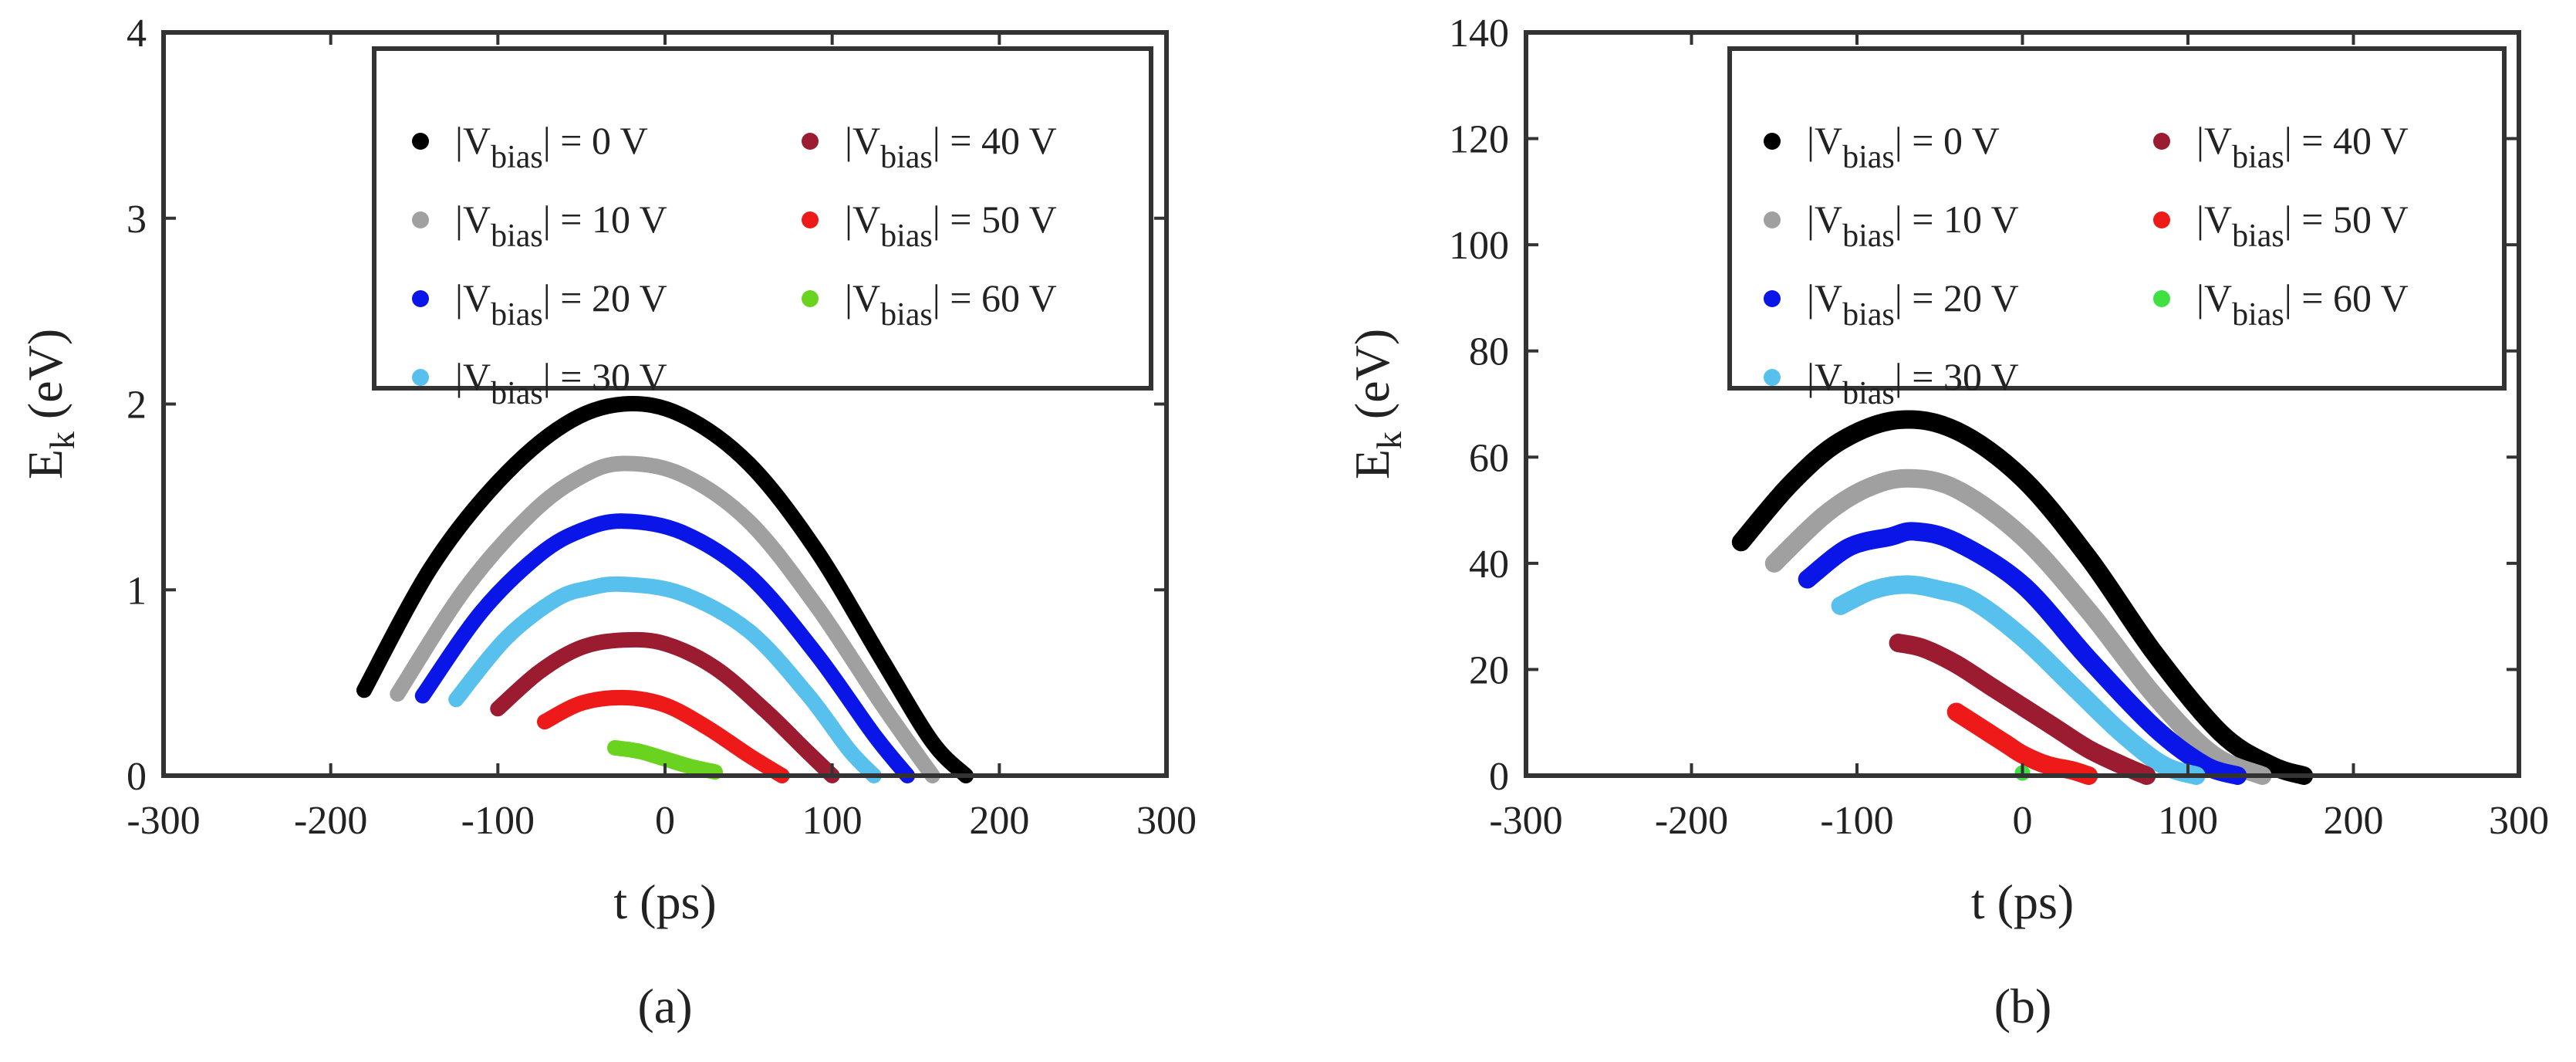  What do you see at coordinates (1479, 140) in the screenshot?
I see `y-tick-label: 120` at bounding box center [1479, 140].